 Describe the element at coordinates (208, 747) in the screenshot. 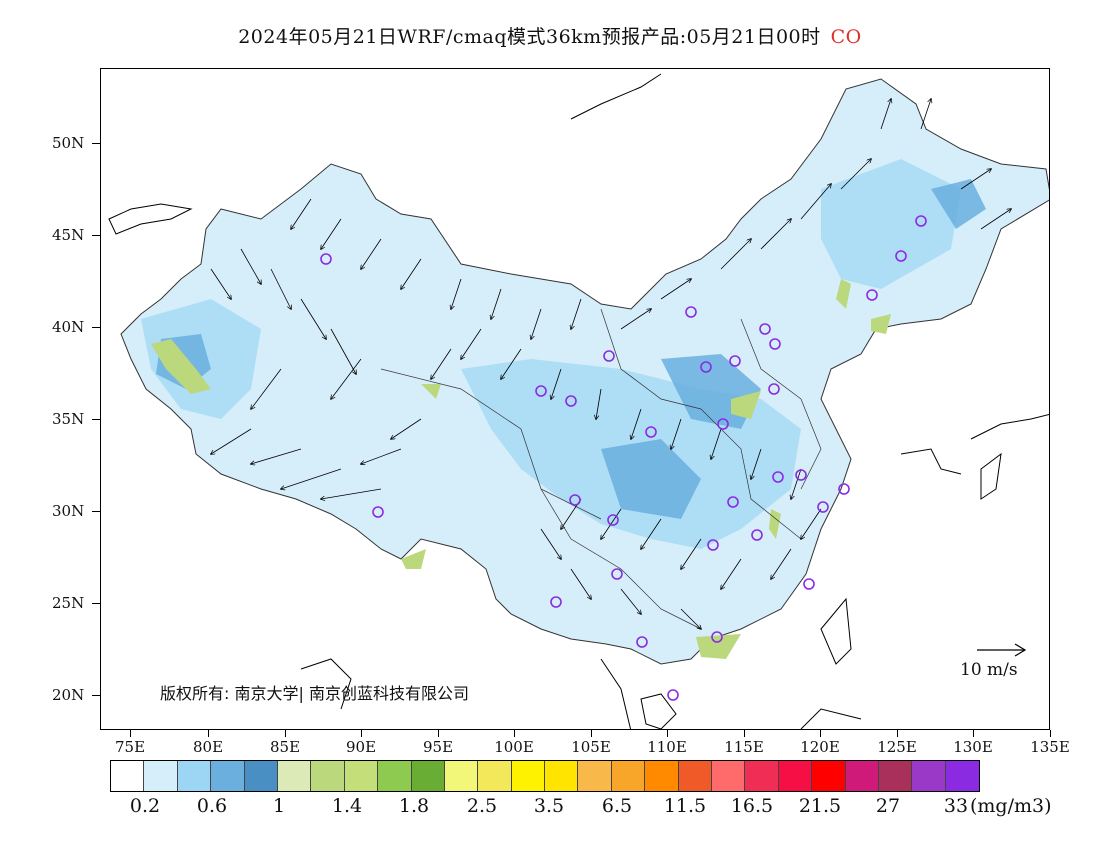

I see `lon-label-80e: 80E` at that location.